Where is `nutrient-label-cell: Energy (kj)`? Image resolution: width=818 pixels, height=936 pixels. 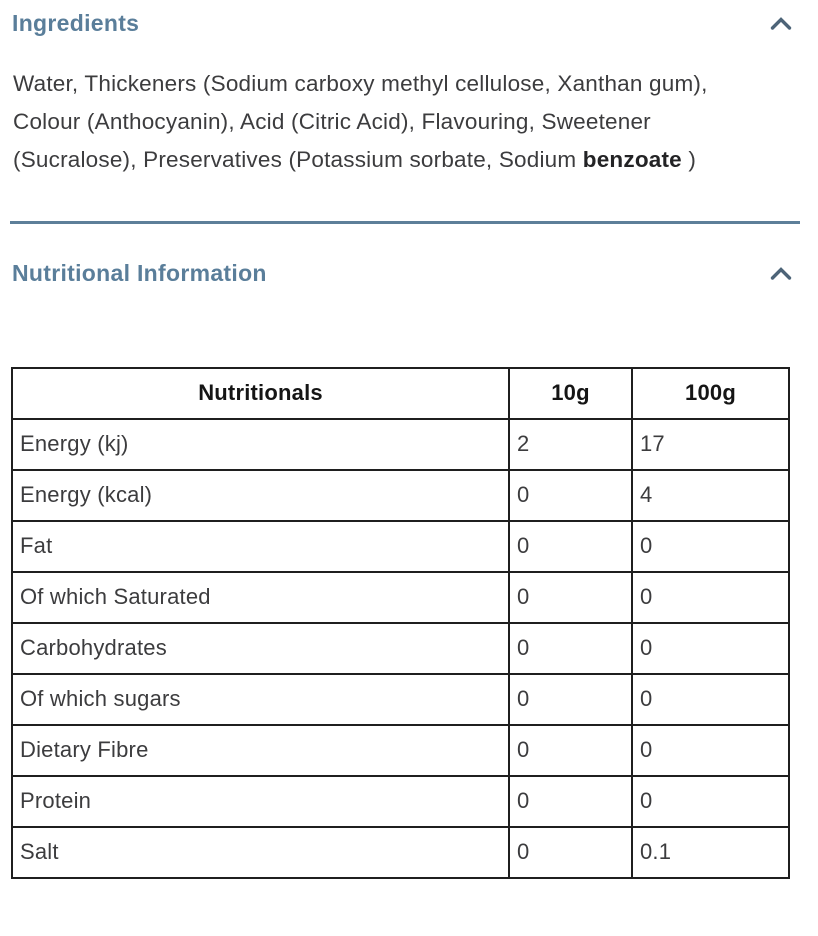
nutrient-label-cell: Energy (kj) is located at coordinates (260, 444).